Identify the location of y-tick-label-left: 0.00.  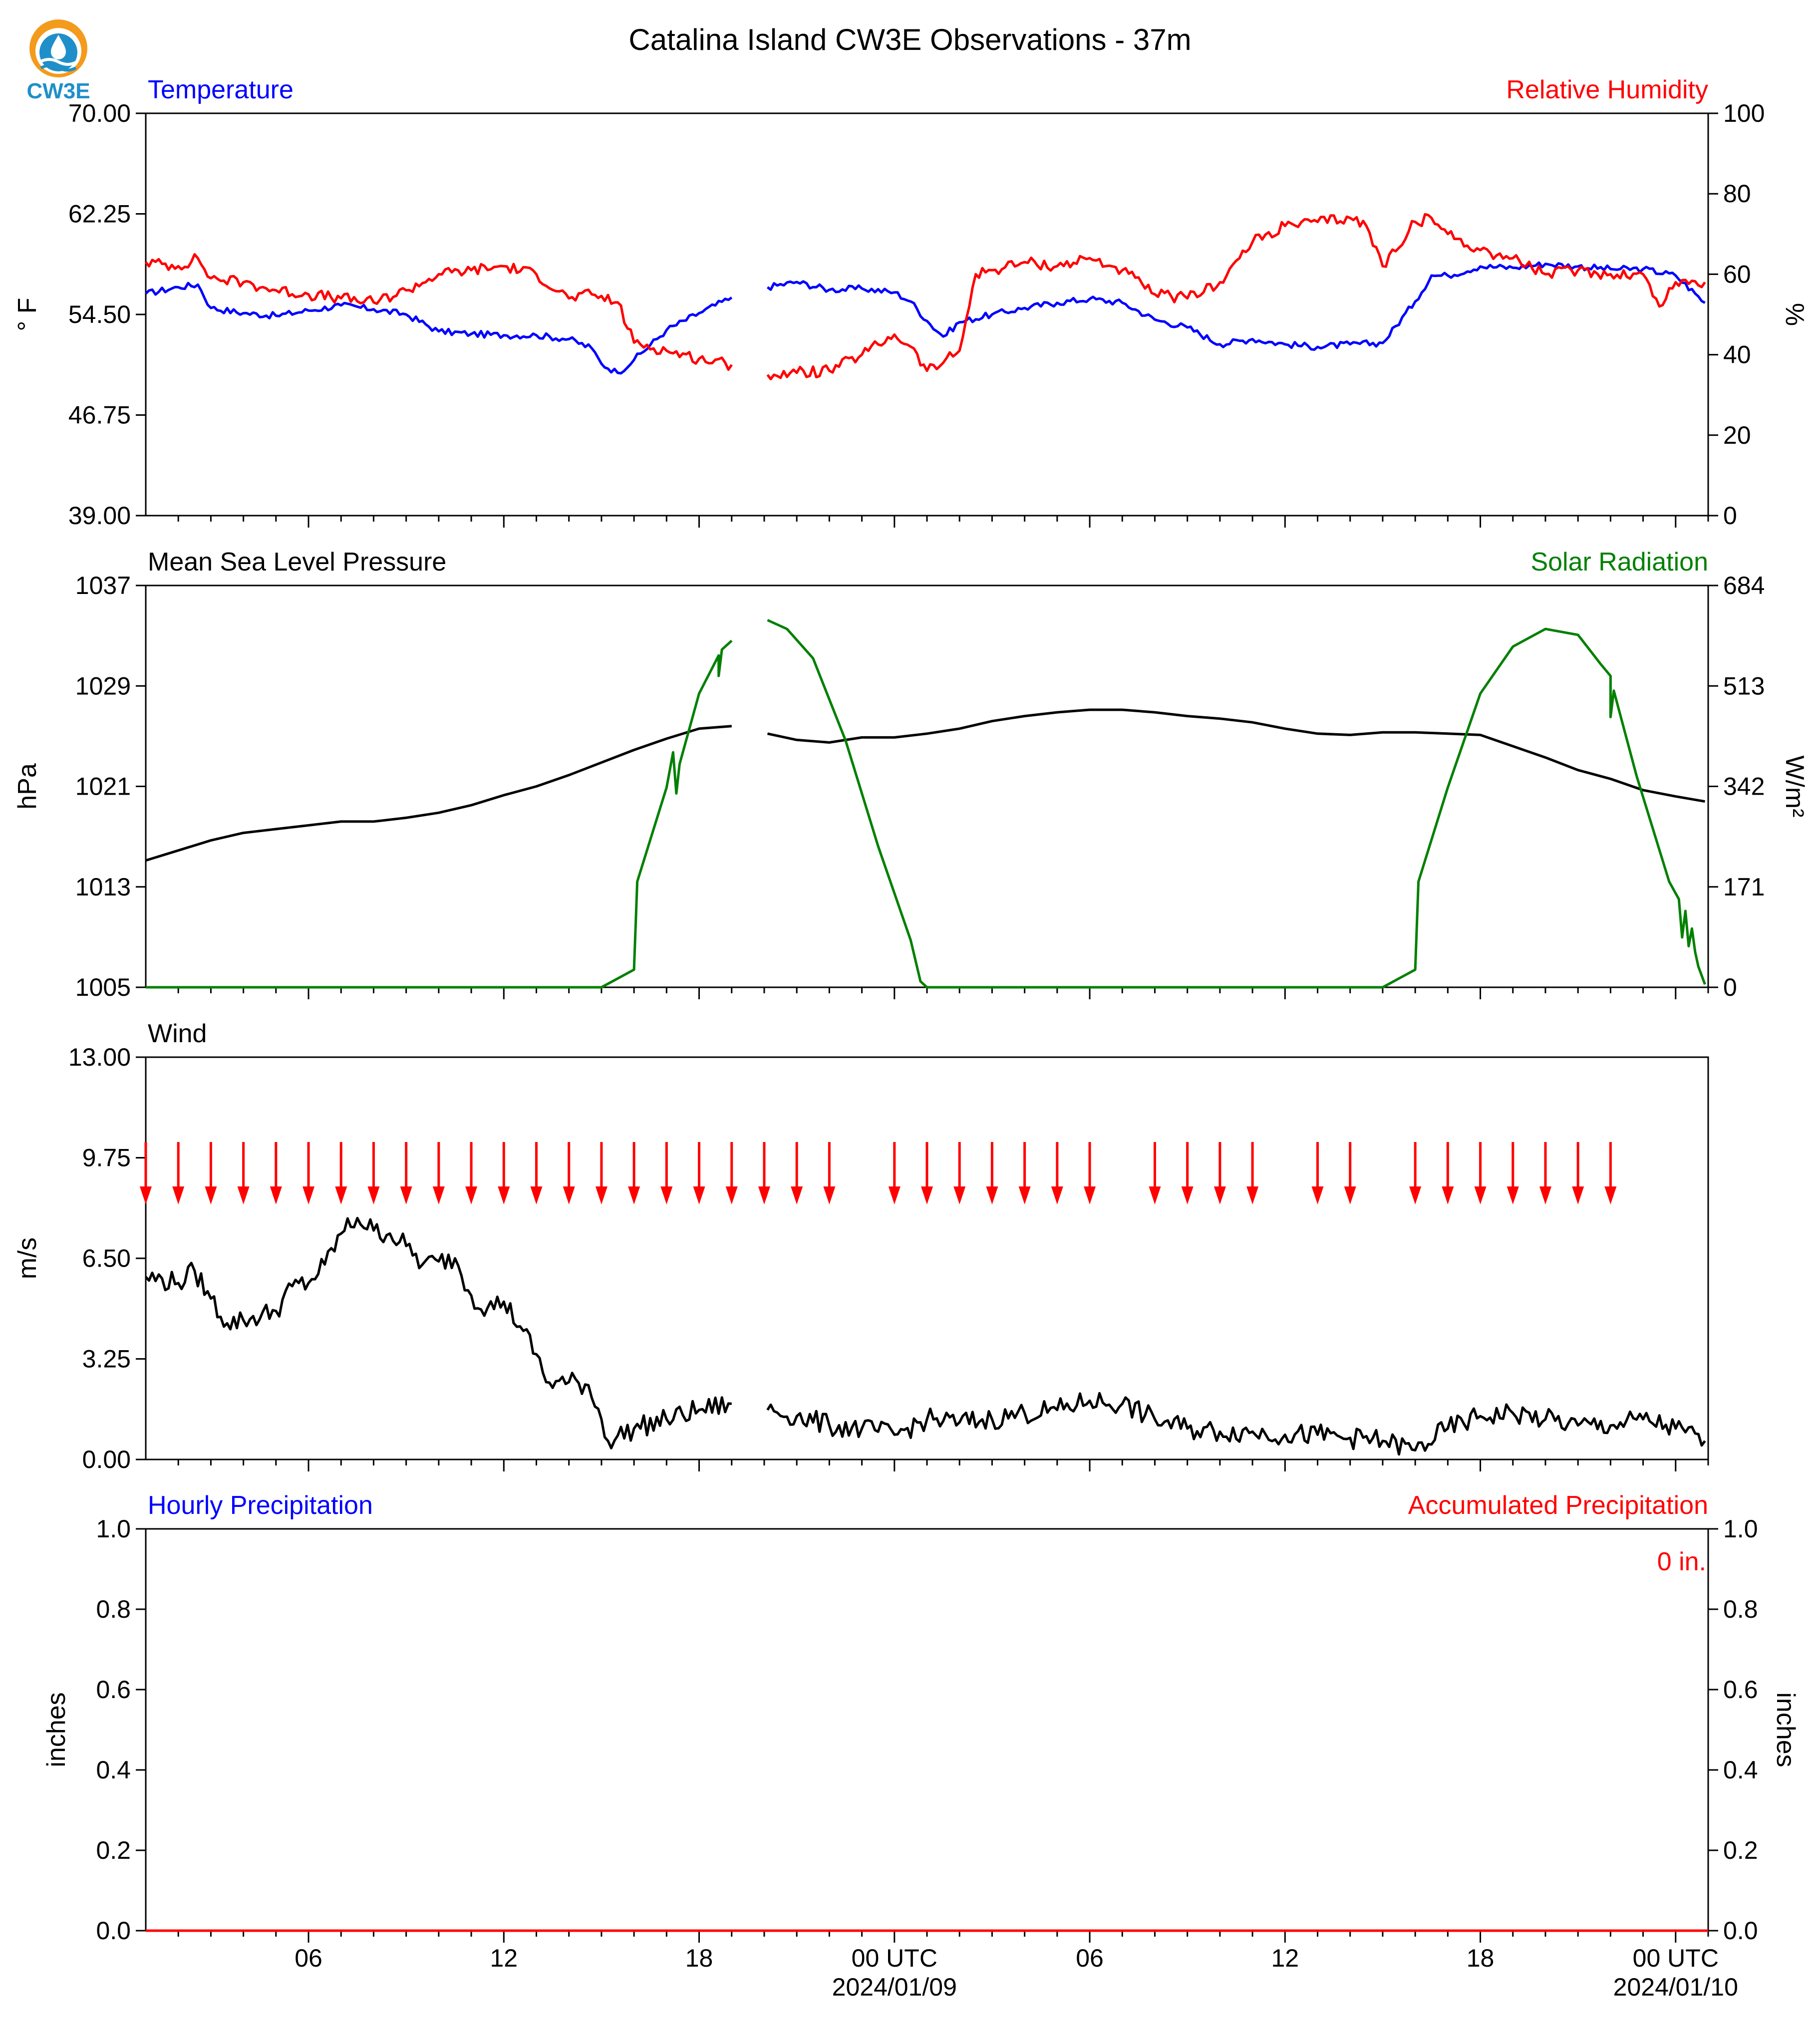
(106, 1459).